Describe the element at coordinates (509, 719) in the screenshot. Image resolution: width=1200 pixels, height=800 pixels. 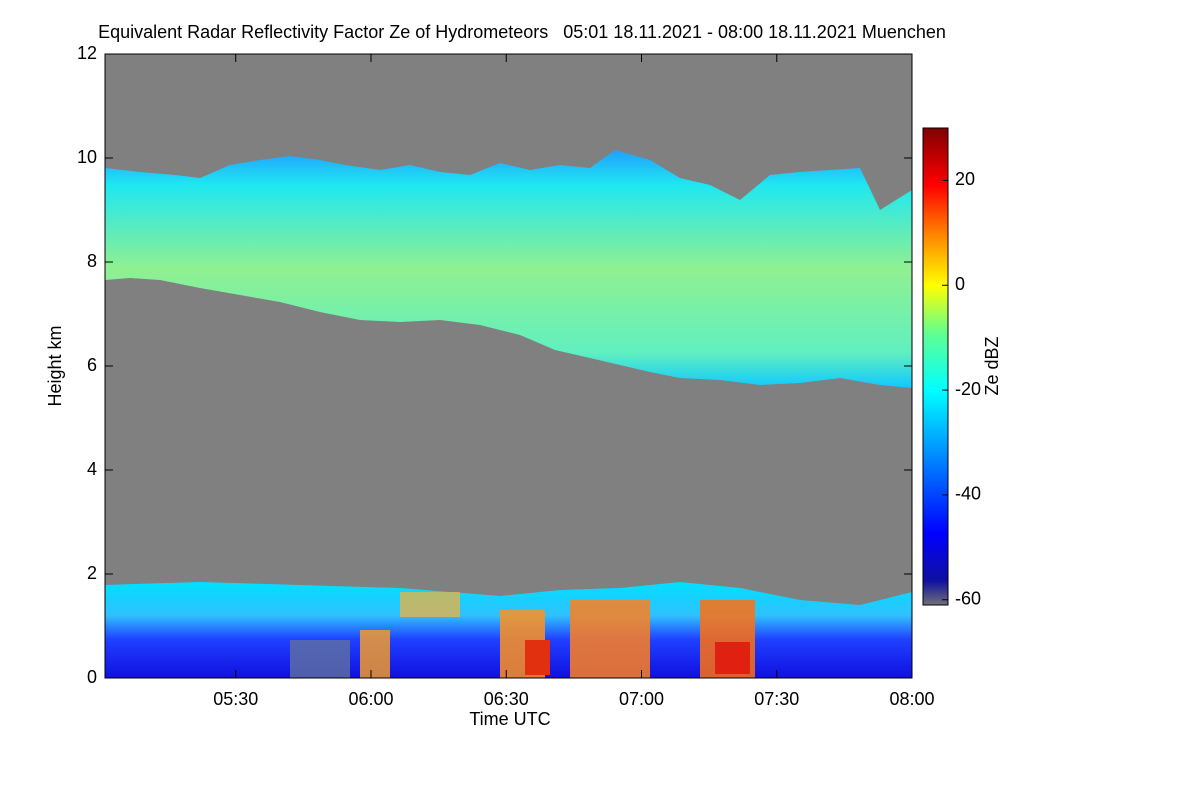
I see `x-axis-label: Time UTC` at that location.